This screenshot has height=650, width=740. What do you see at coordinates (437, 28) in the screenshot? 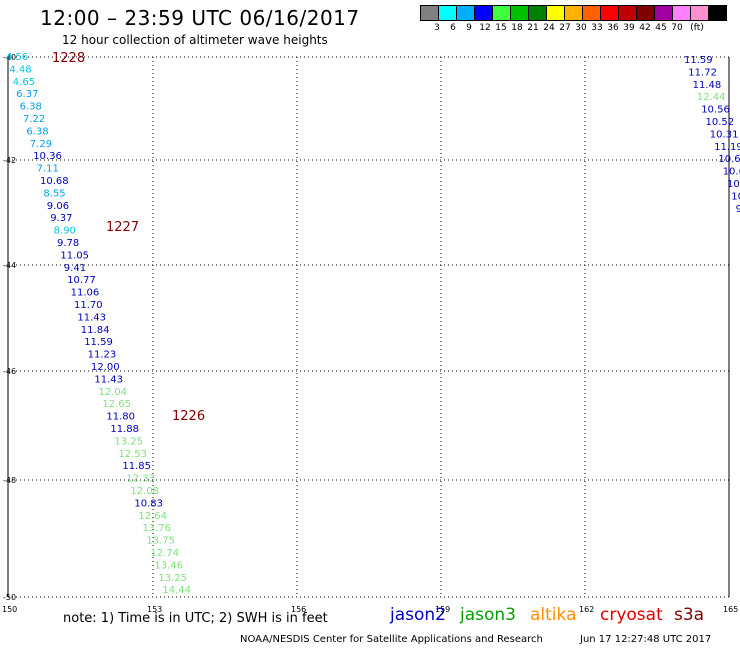
I see `legend-label: 3` at bounding box center [437, 28].